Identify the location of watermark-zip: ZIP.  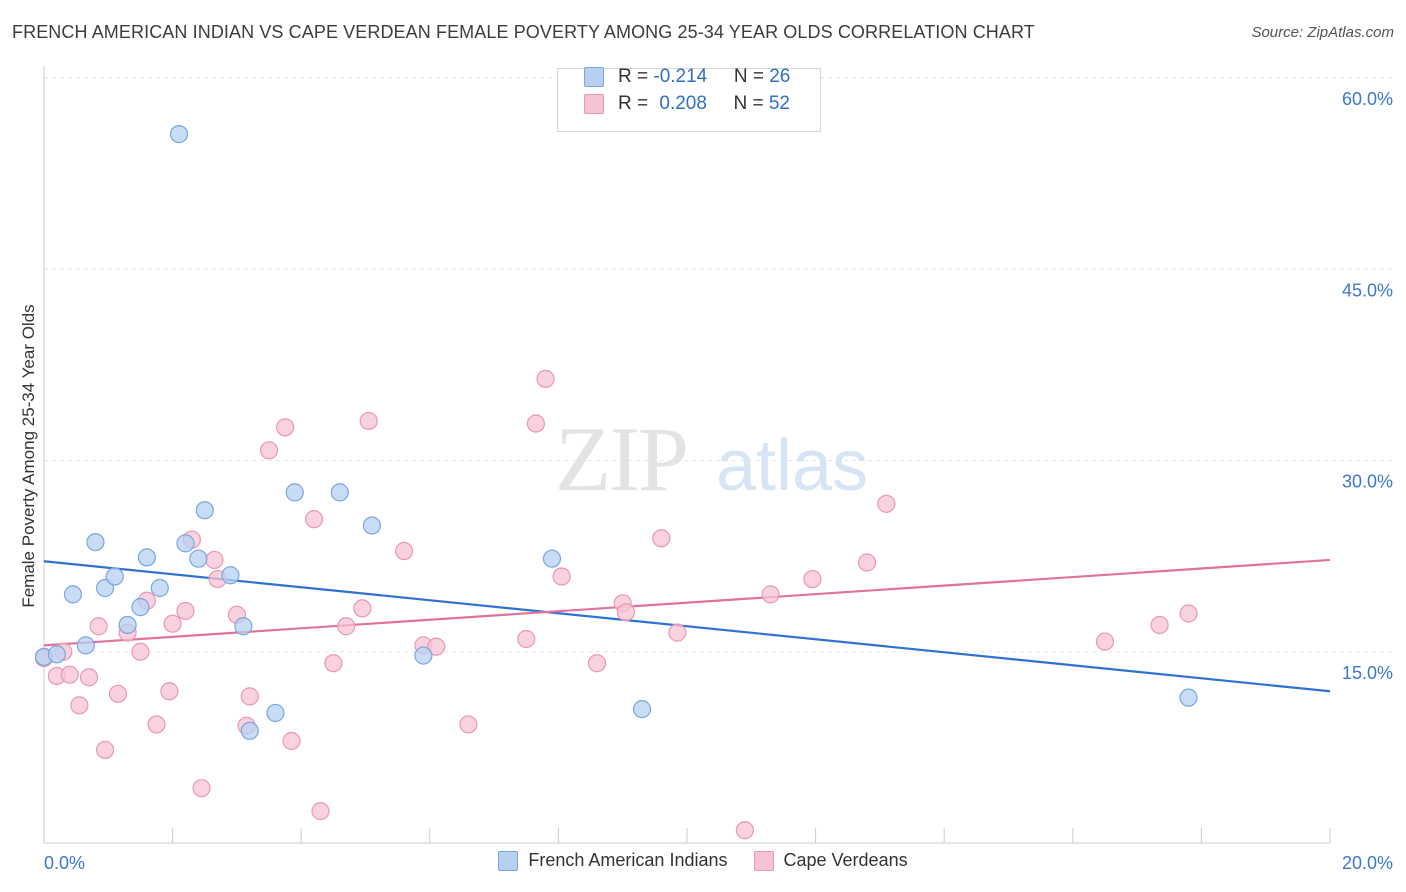
(621, 459).